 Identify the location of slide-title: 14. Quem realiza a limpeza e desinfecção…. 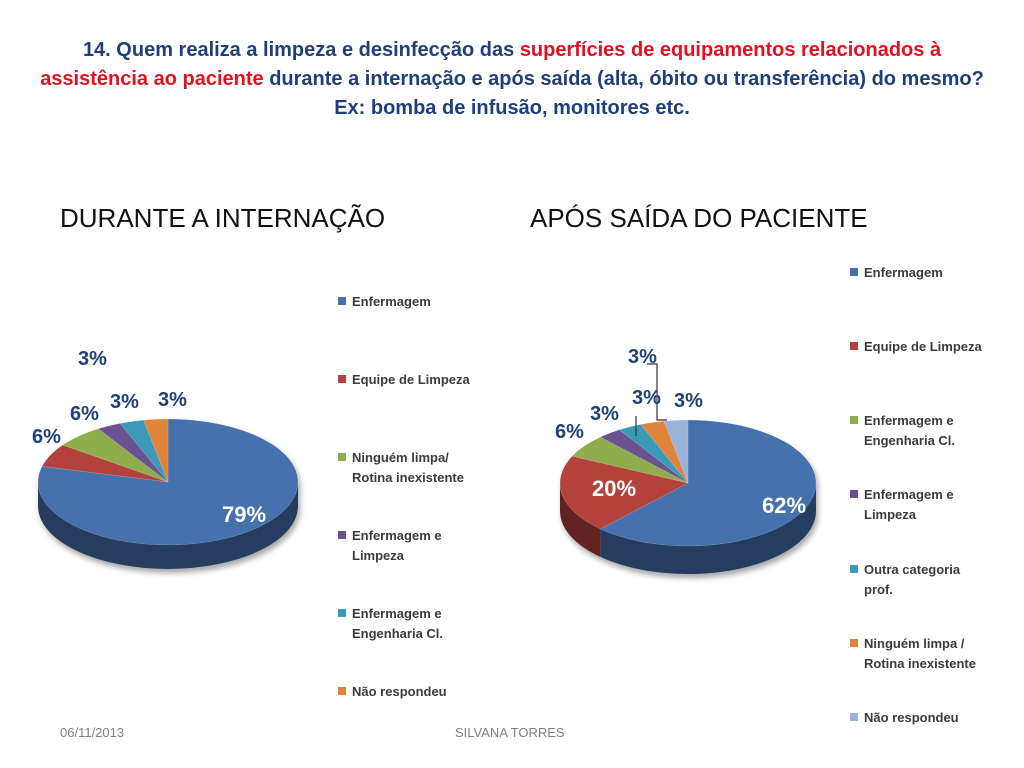
(512, 79).